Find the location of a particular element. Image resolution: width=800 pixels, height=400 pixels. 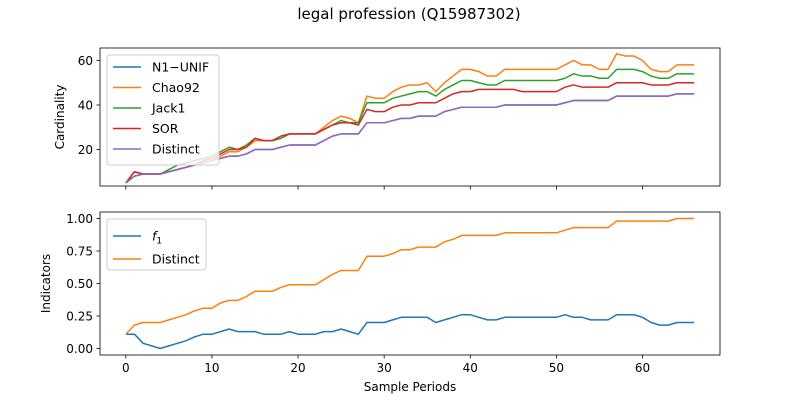

y-tick-label: 1.00 is located at coordinates (79, 219).